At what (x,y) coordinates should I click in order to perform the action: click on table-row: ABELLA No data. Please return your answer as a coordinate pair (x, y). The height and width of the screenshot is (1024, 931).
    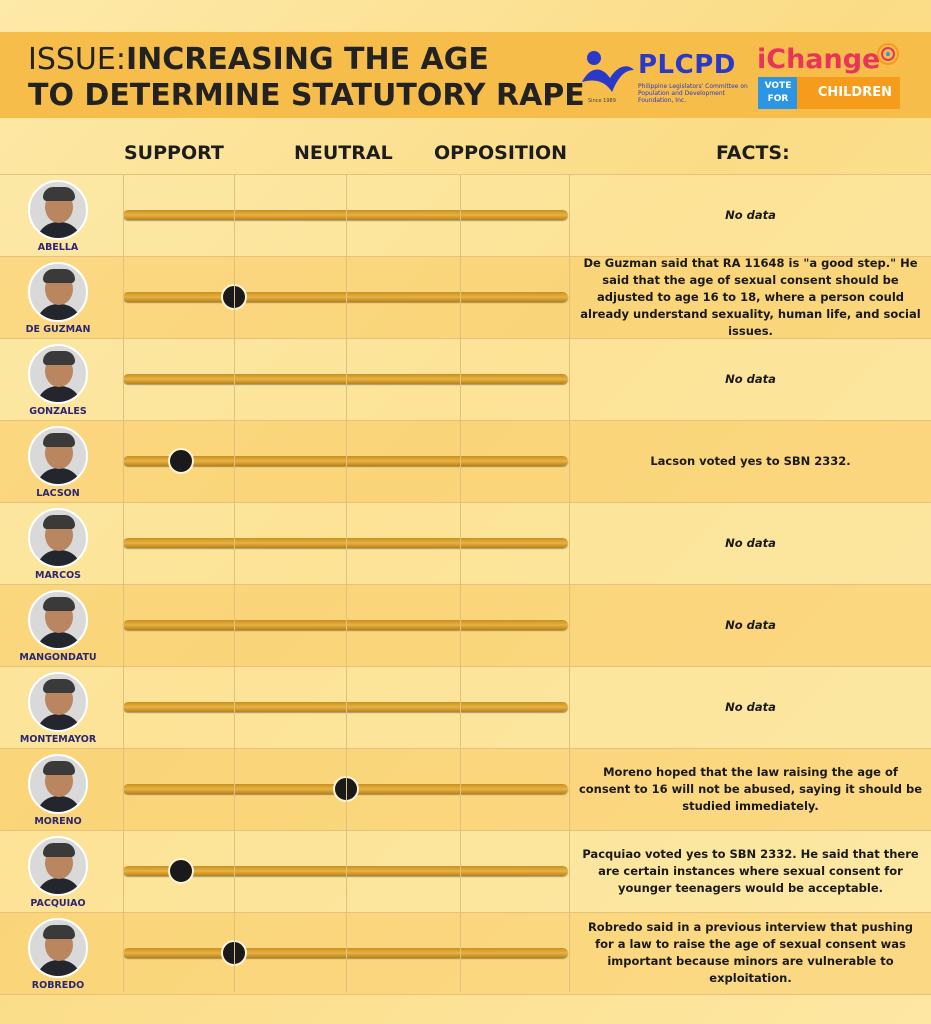
    Looking at the image, I should click on (465, 215).